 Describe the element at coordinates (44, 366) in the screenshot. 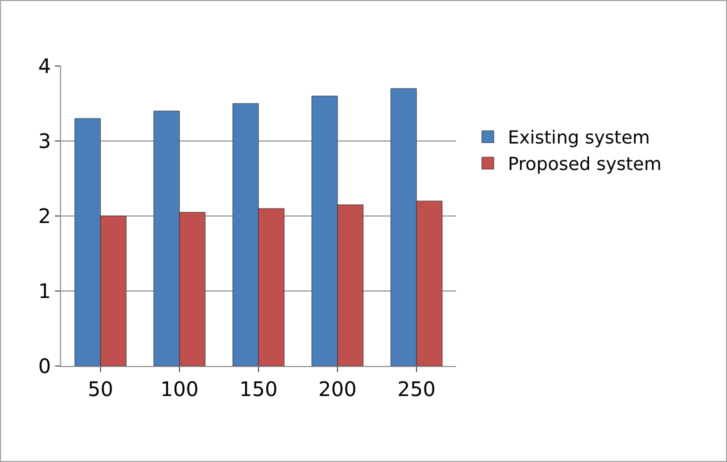

I see `y-tick-label: 0` at that location.